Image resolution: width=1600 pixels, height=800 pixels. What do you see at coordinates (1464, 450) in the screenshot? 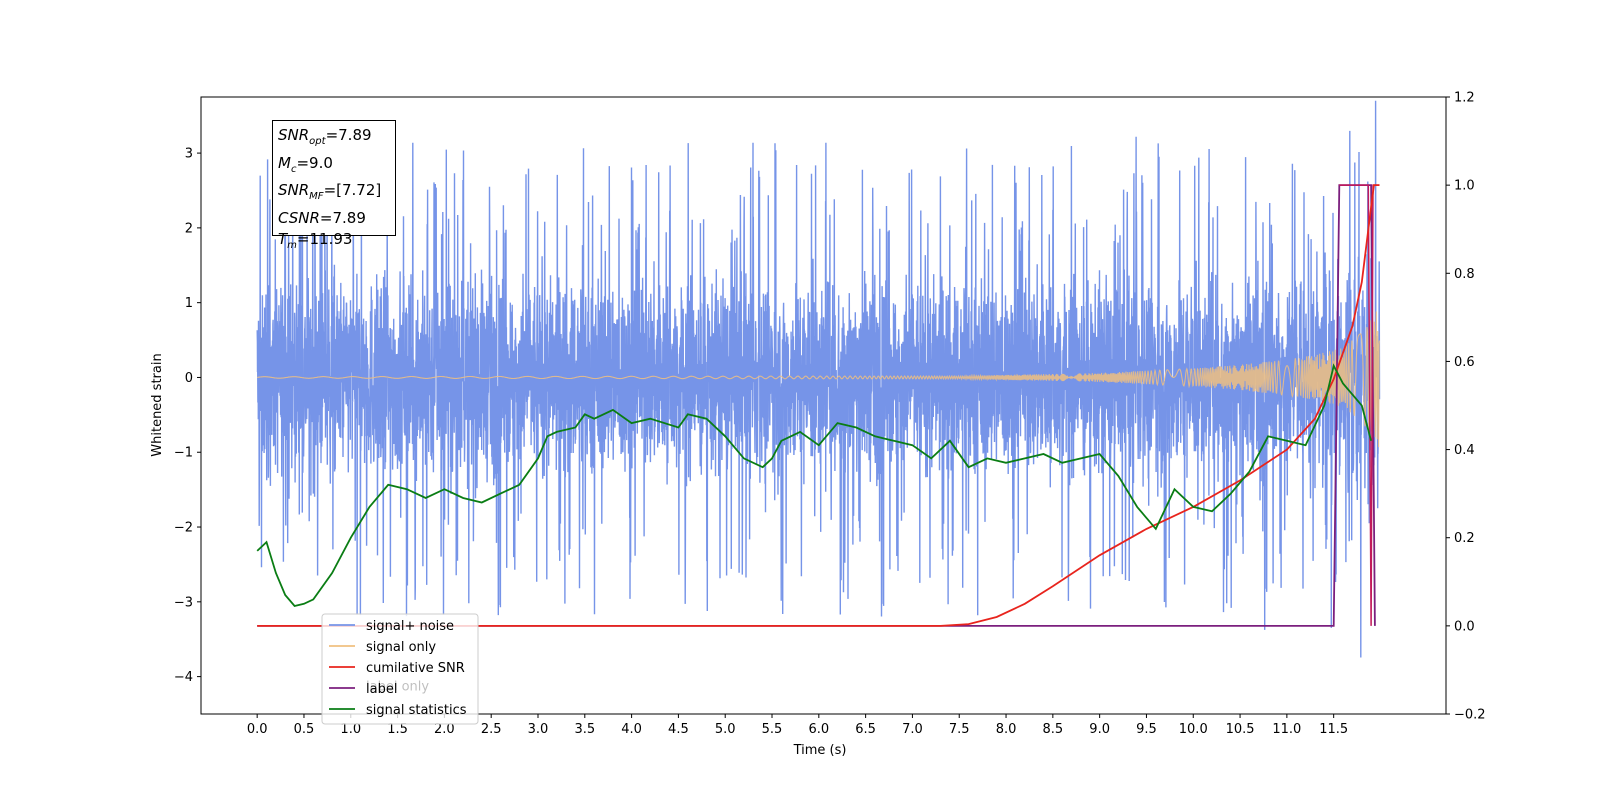
I see `right-y-tick-label: 0.4` at bounding box center [1464, 450].